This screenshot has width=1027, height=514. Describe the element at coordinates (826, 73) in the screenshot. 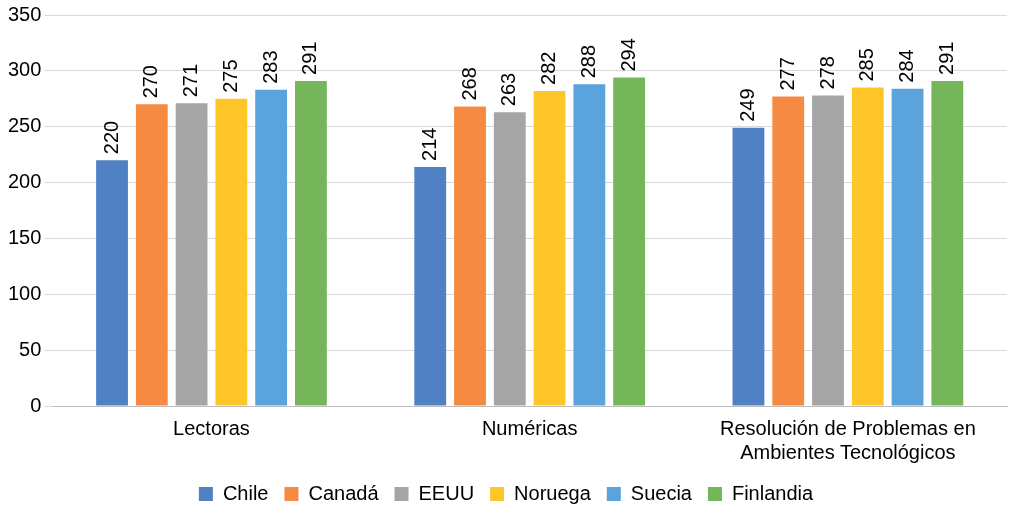

I see `data-label: 278` at that location.